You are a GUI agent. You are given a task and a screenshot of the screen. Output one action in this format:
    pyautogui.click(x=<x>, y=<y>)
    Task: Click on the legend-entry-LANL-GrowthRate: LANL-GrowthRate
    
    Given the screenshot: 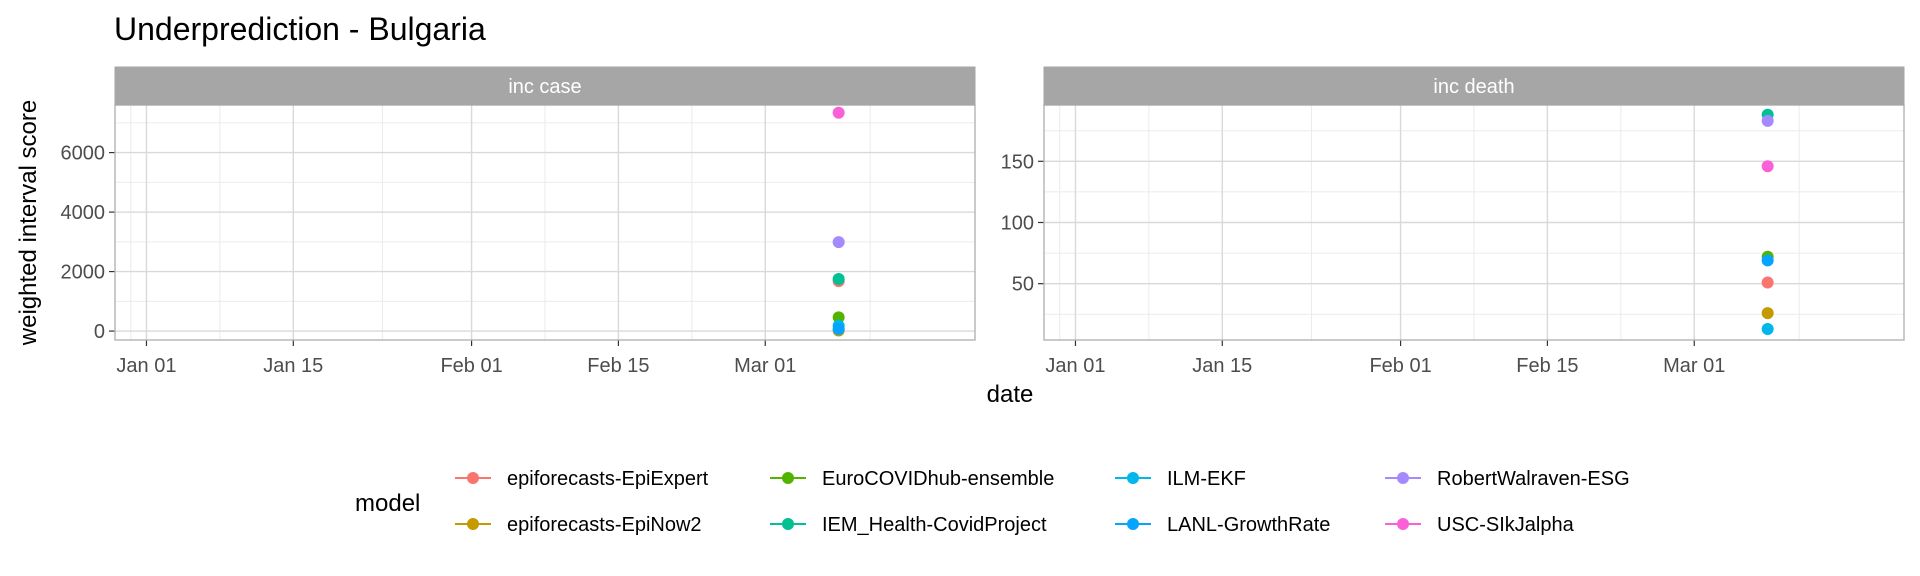 What is the action you would take?
    pyautogui.click(x=1222, y=525)
    